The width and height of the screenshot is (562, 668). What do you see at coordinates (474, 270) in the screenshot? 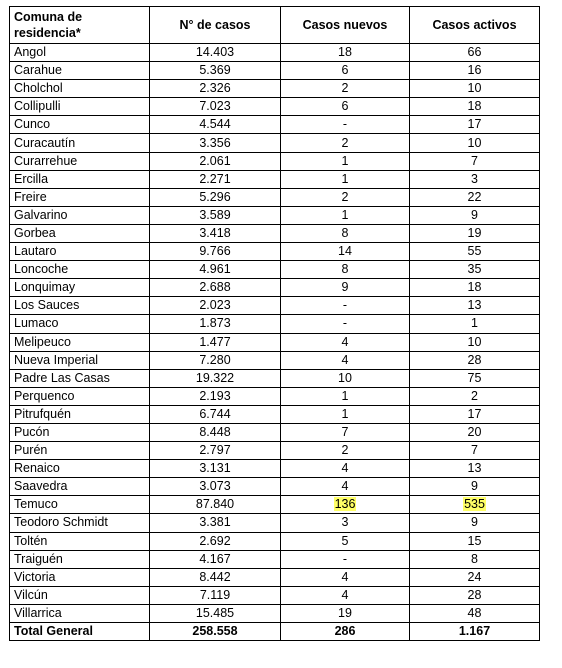
I see `activos-cell: 35` at bounding box center [474, 270].